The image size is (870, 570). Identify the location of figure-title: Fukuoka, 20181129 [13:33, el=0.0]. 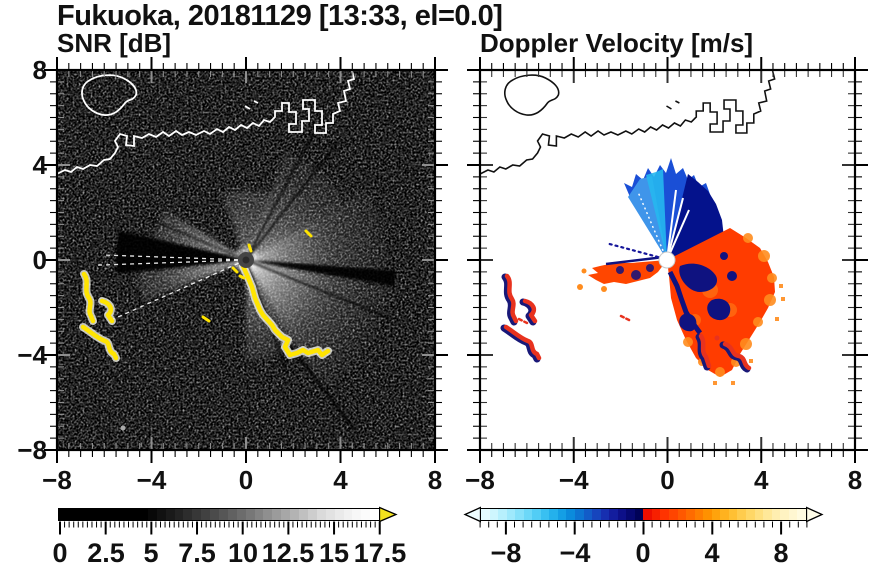
(280, 16).